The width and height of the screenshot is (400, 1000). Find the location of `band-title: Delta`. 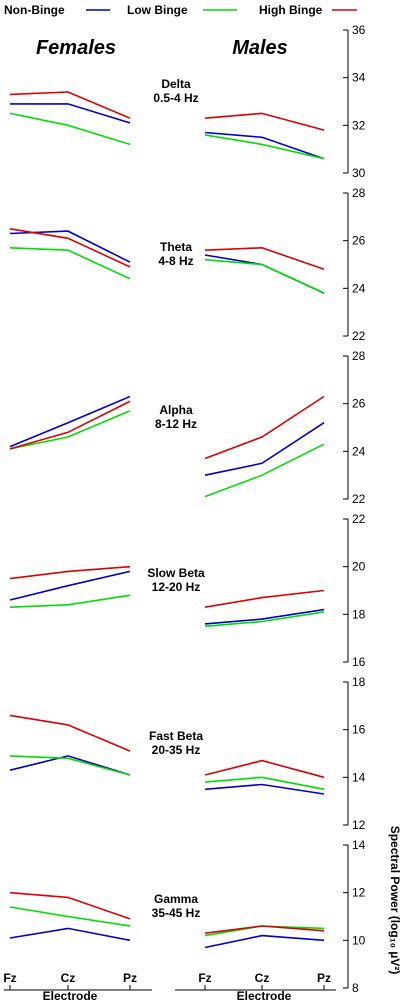

band-title: Delta is located at coordinates (176, 84).